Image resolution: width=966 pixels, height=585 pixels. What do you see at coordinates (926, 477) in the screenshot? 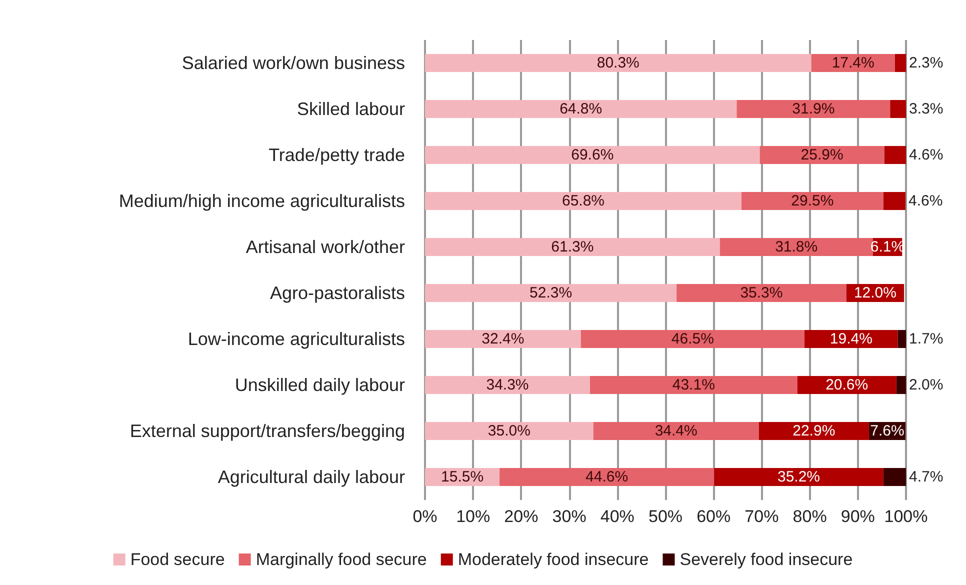
I see `data-label: 4.7%` at bounding box center [926, 477].